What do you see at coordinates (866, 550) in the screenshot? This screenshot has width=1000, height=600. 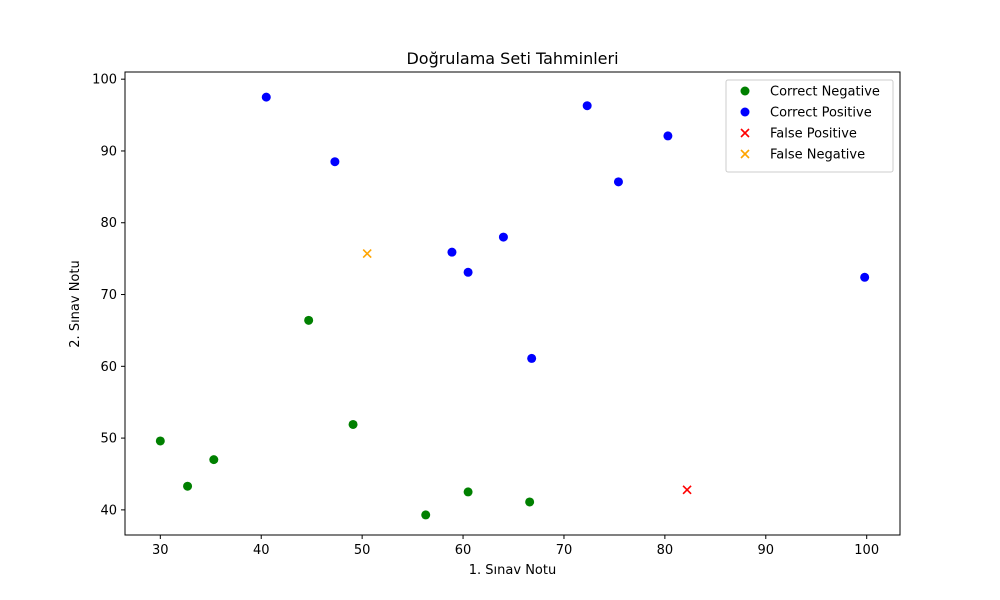 I see `x-tick-label: 100` at bounding box center [866, 550].